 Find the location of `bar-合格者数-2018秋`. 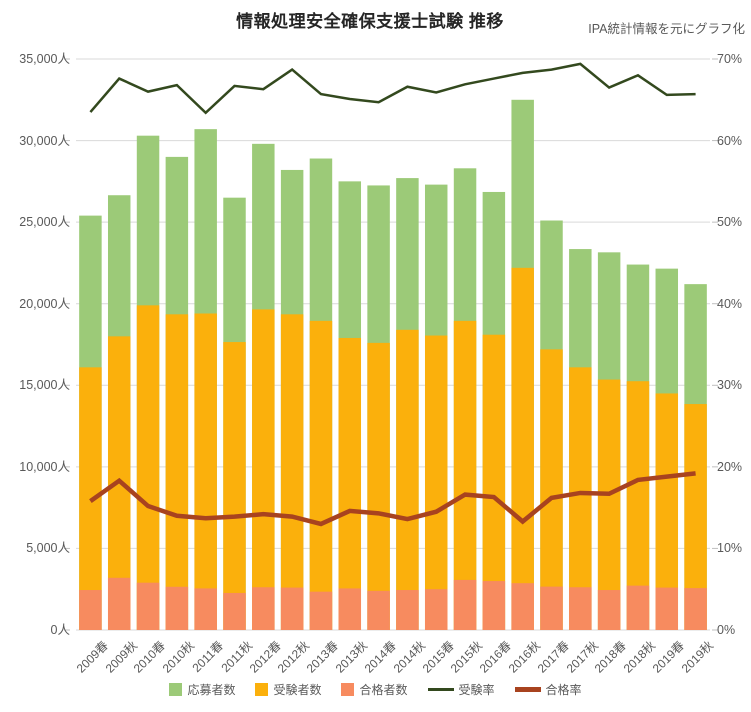

bar-合格者数-2018秋 is located at coordinates (638, 607).